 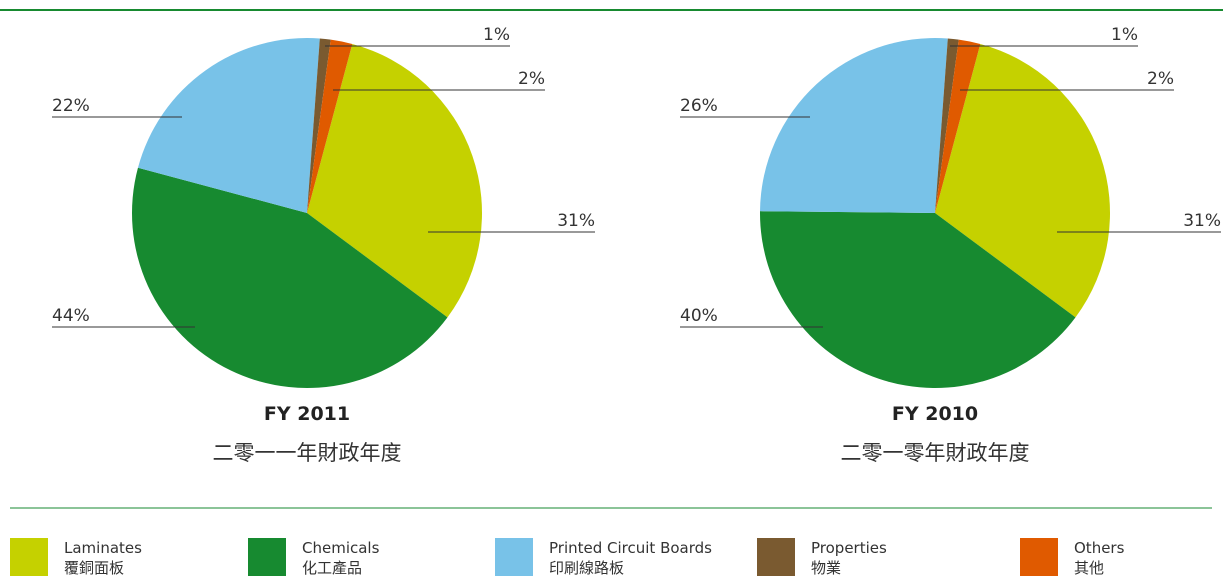 I want to click on legend-label: Printed Circuit Boards, so click(x=630, y=548).